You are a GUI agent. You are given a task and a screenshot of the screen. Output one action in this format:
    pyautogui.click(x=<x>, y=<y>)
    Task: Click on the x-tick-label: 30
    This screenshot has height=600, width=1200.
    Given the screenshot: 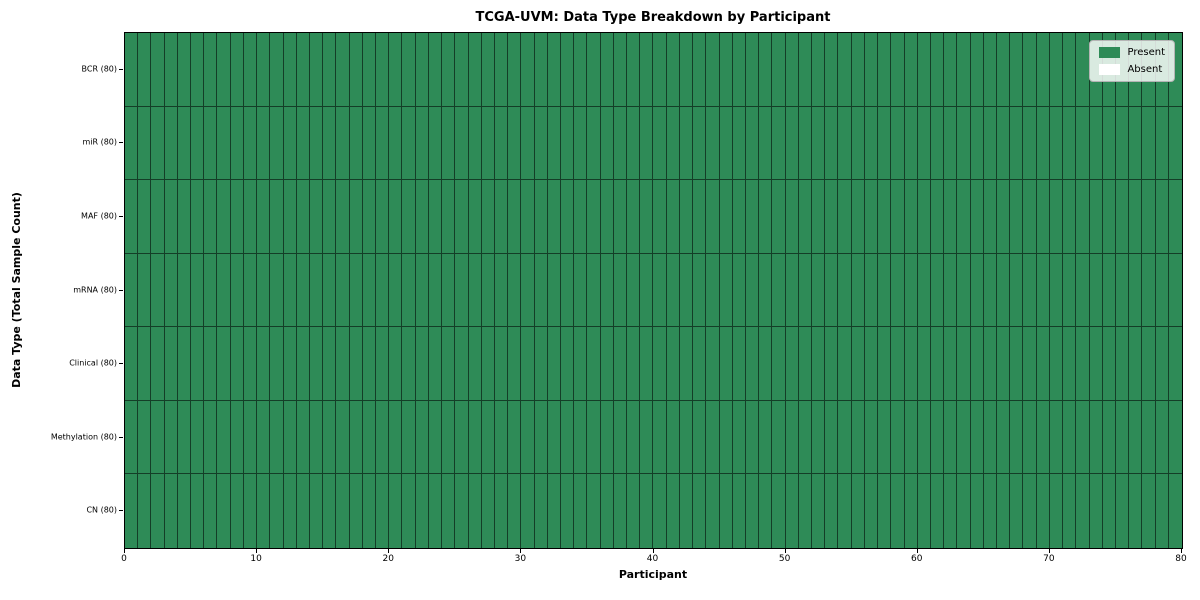 What is the action you would take?
    pyautogui.click(x=520, y=559)
    